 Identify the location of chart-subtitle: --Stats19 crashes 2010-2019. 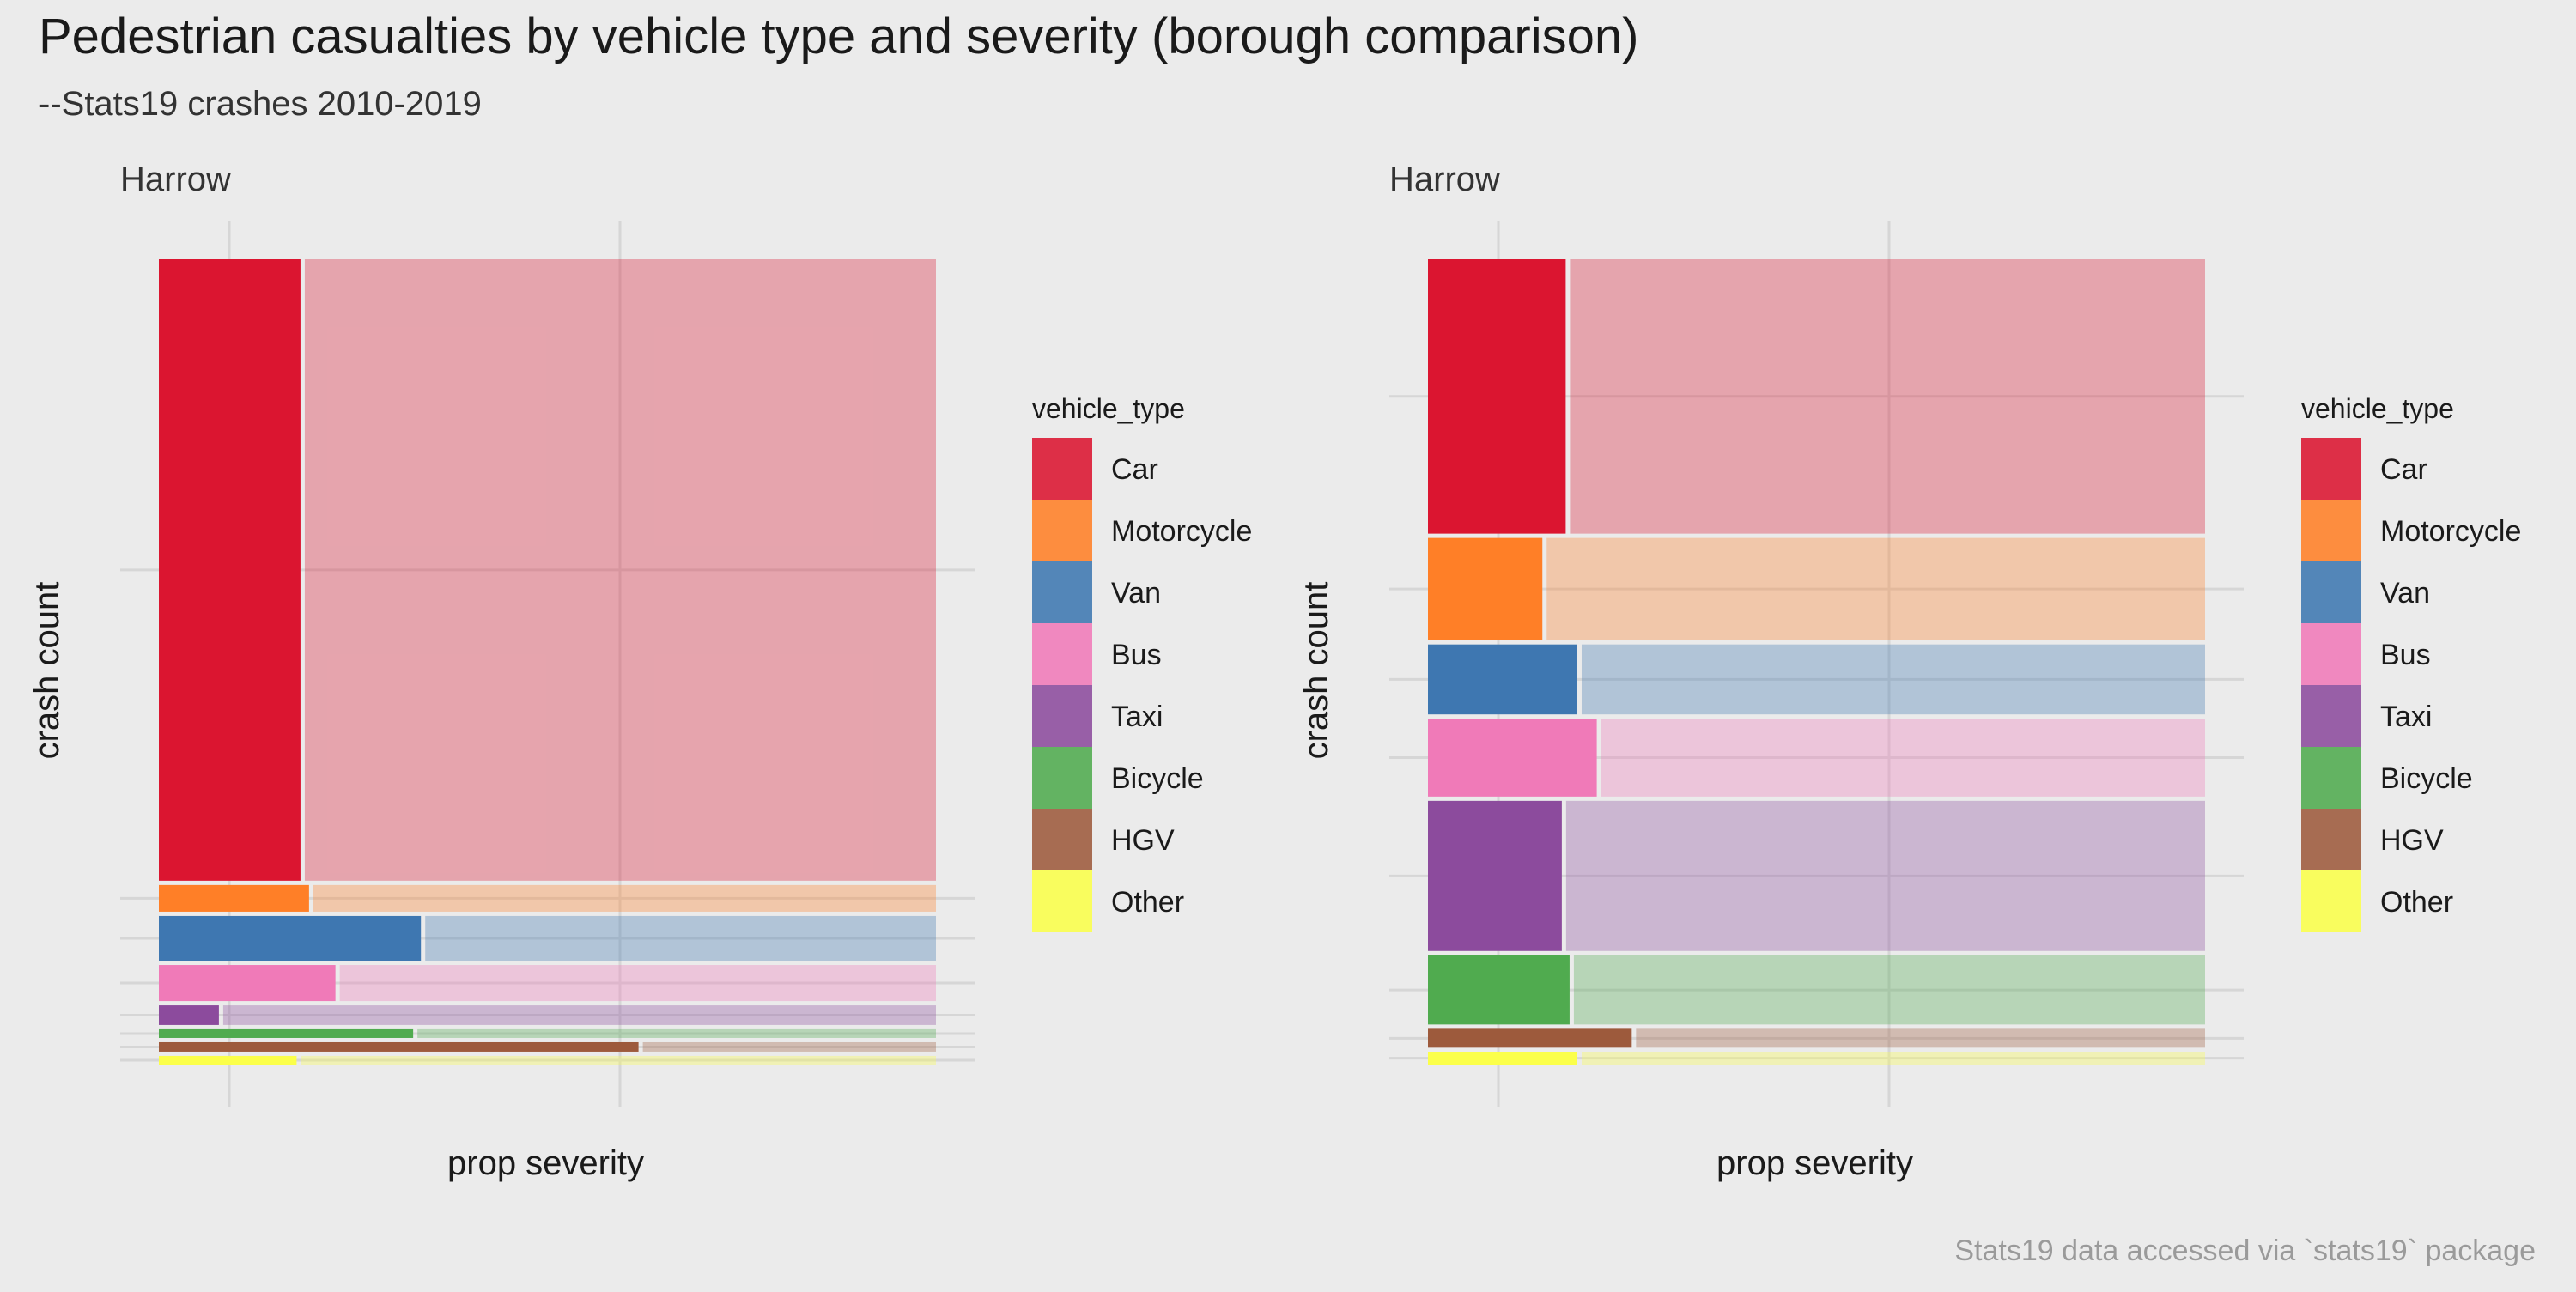
(260, 104).